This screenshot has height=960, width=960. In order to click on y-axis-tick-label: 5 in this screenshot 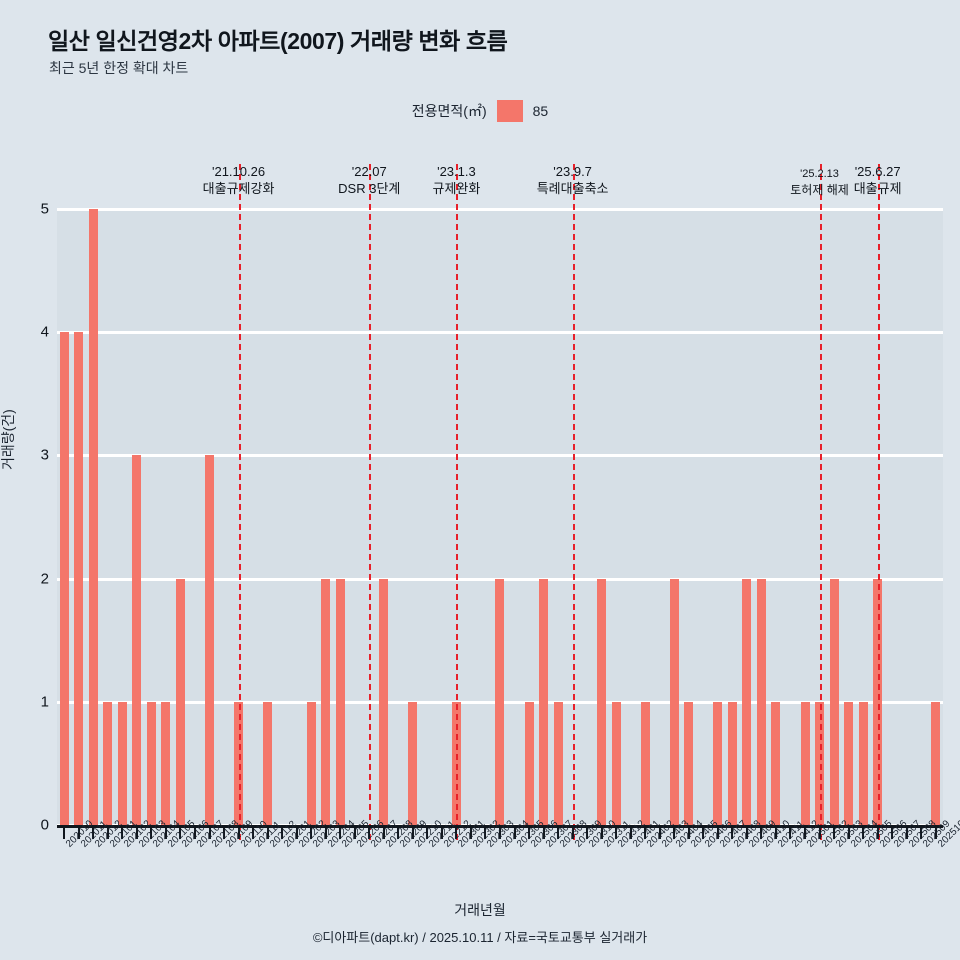, I will do `click(44, 209)`.